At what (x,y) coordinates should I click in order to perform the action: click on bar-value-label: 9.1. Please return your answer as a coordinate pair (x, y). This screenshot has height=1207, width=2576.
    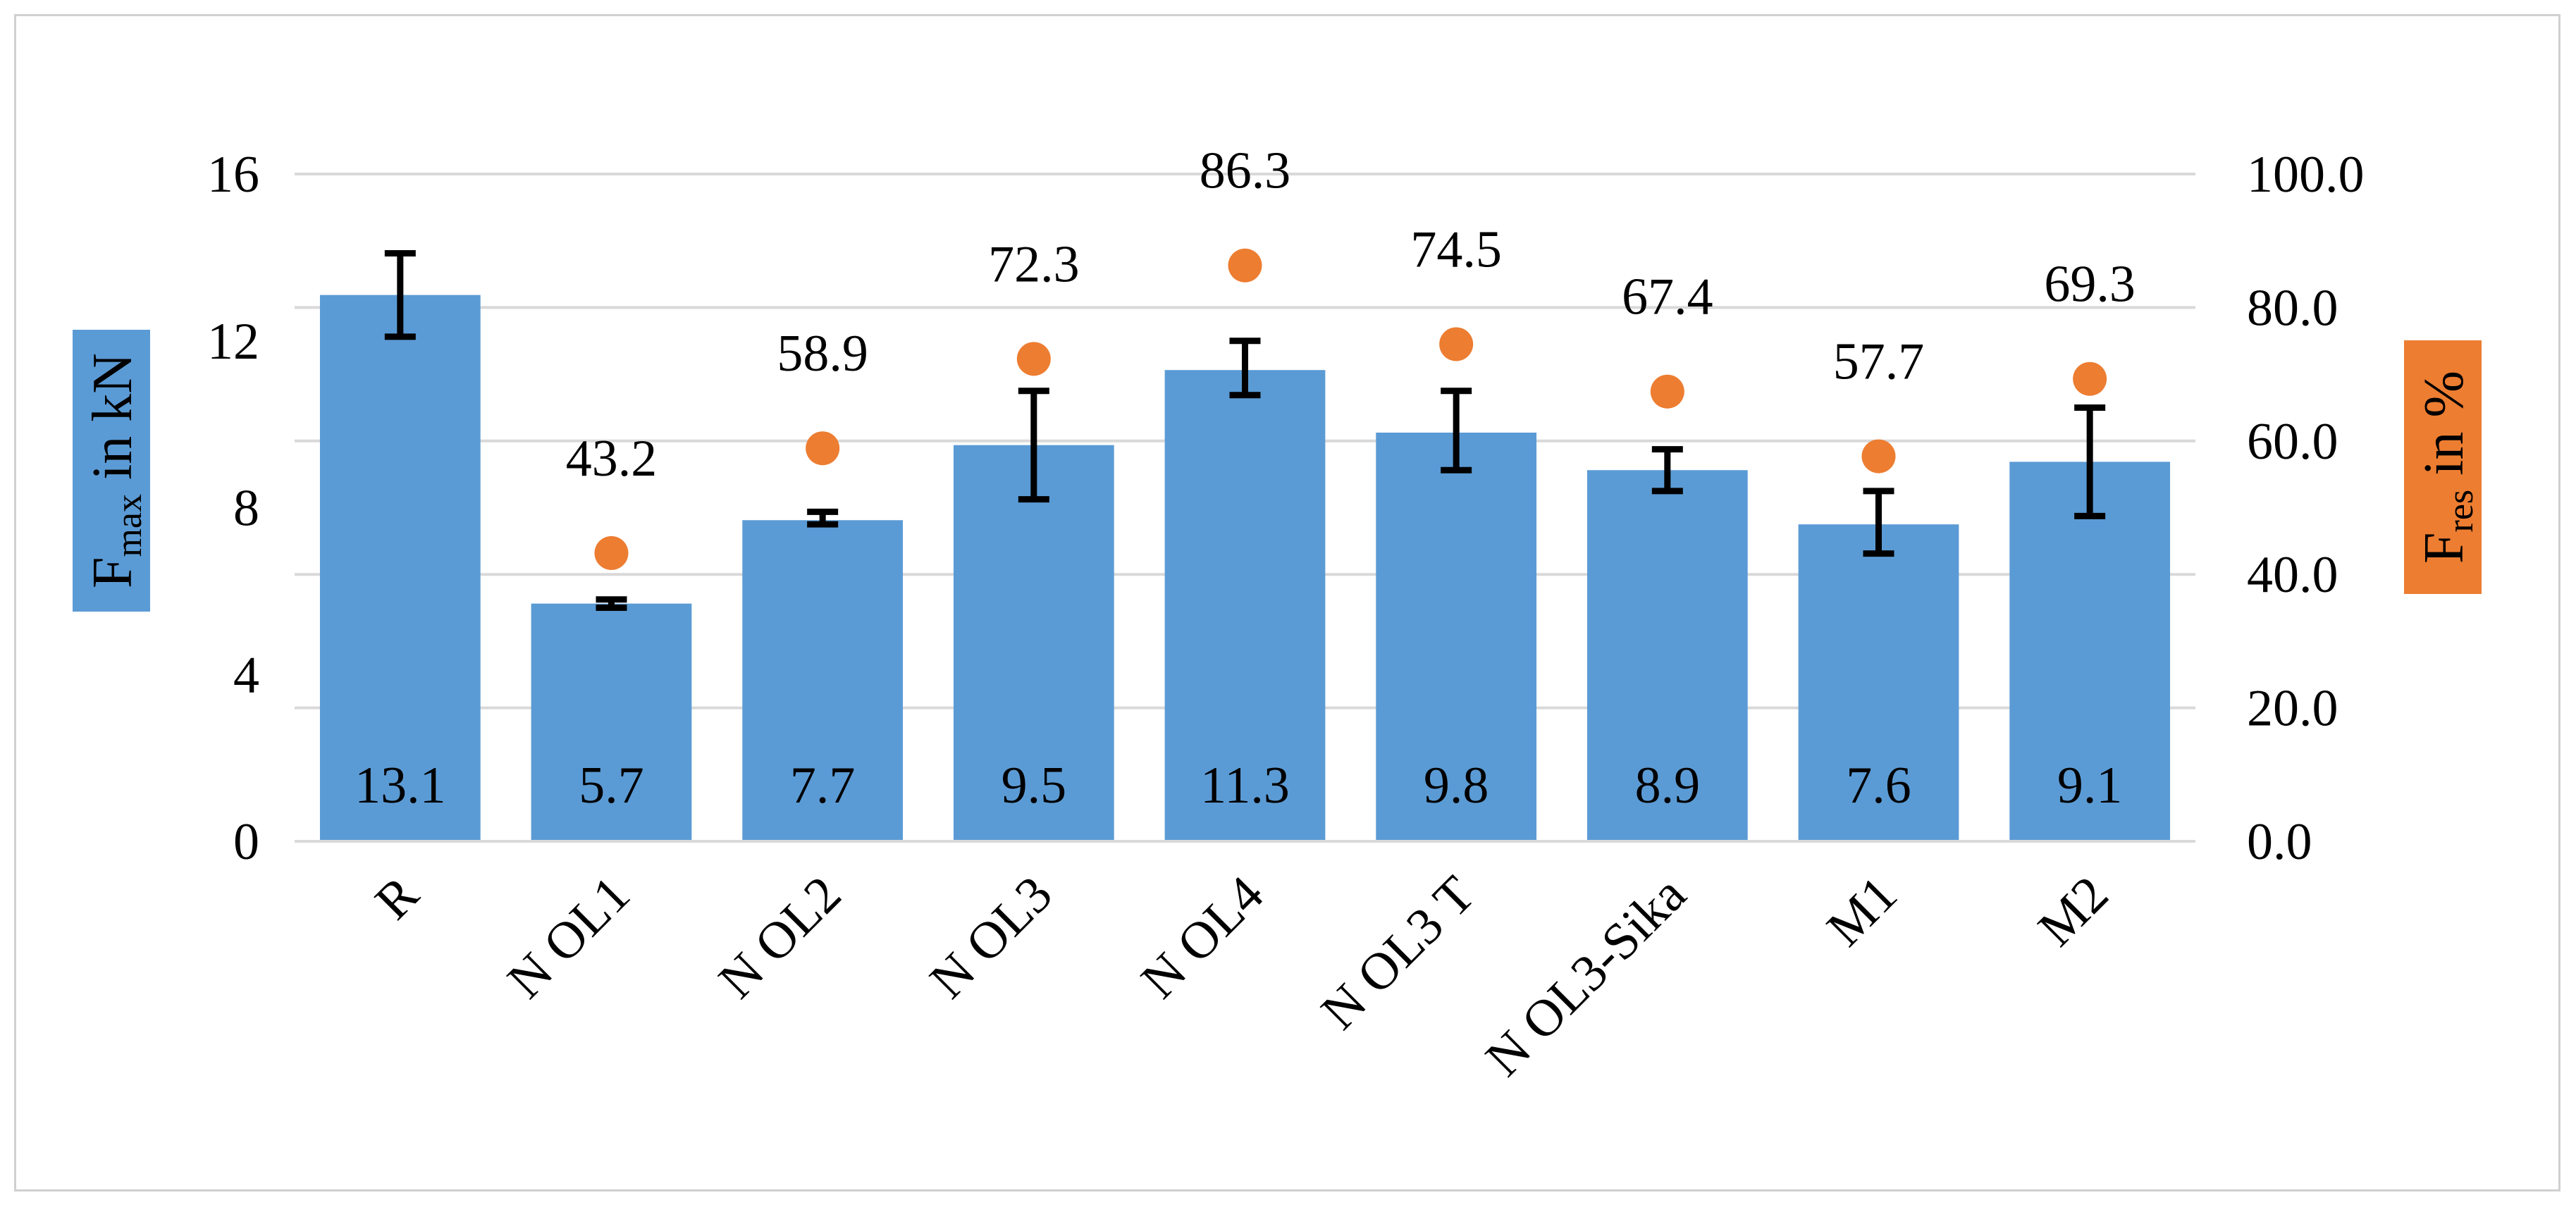
    Looking at the image, I should click on (2090, 786).